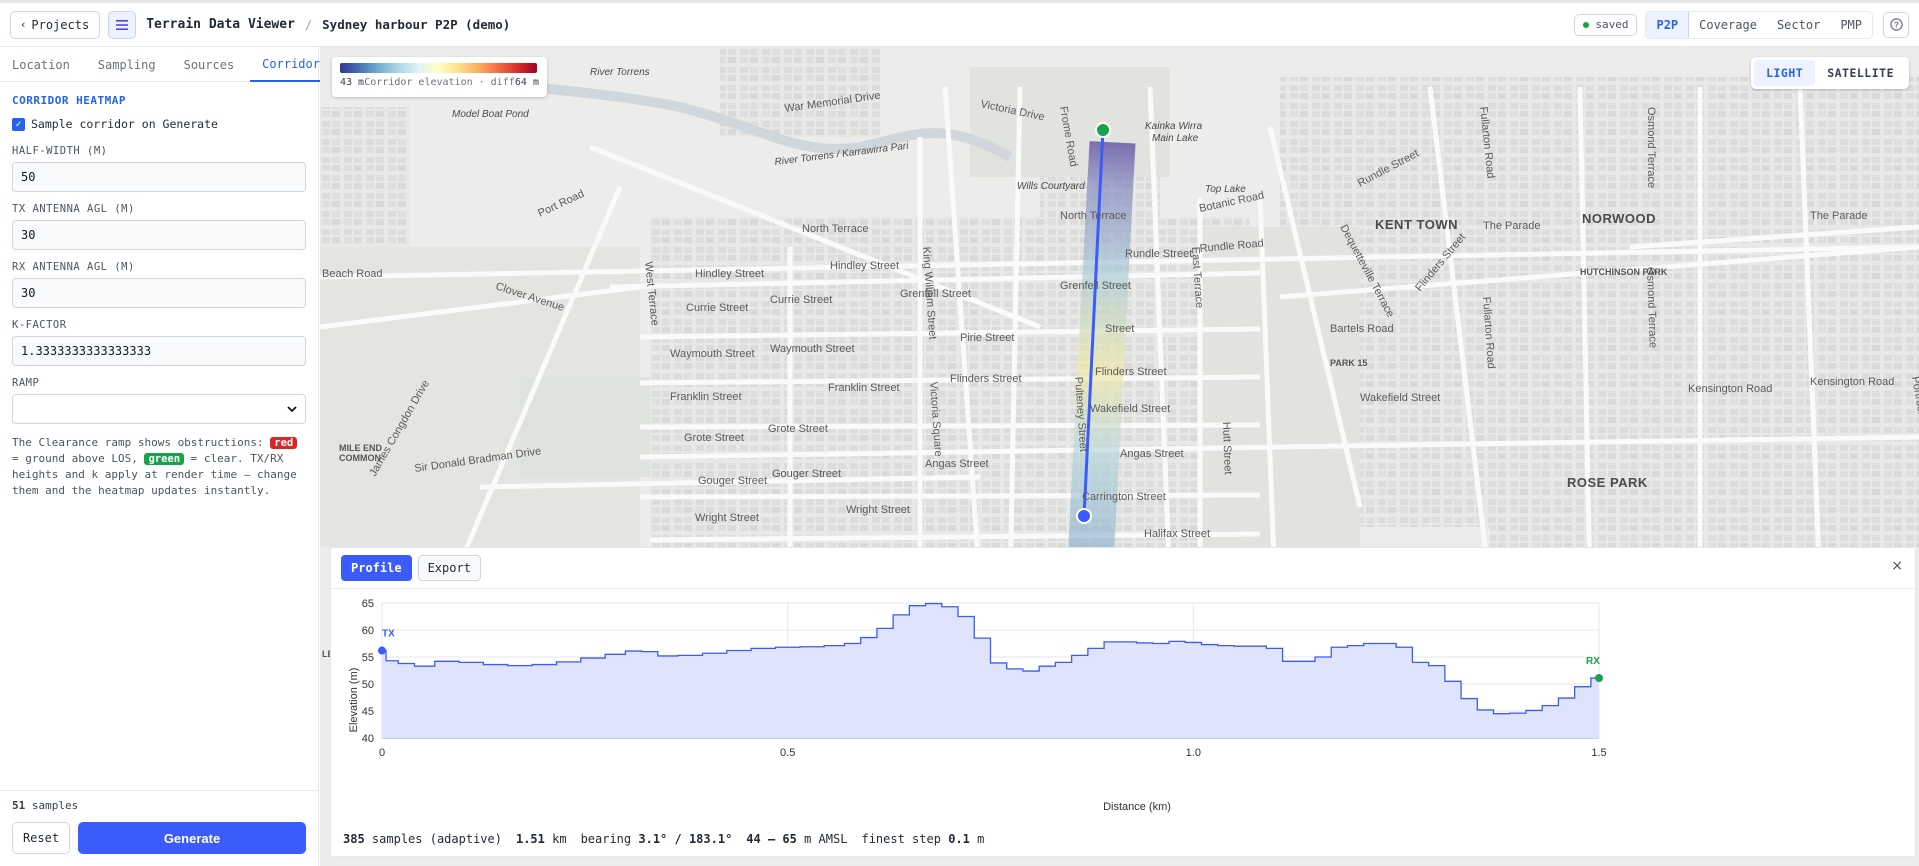  What do you see at coordinates (1231, 246) in the screenshot?
I see `map-label: Rundle Road` at bounding box center [1231, 246].